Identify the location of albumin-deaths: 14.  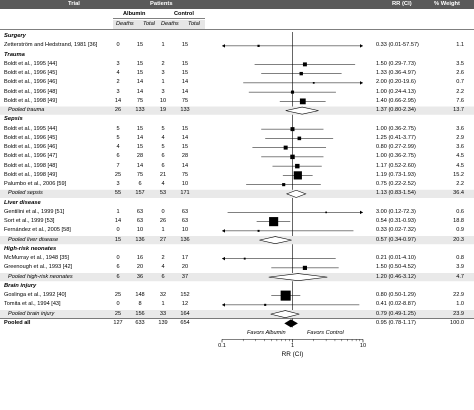
(118, 221).